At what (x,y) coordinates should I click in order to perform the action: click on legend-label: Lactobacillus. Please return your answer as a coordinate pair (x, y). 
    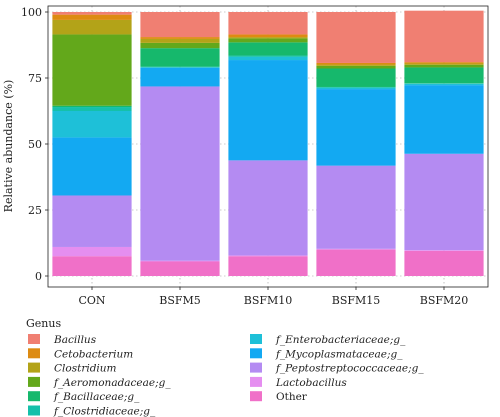
    Looking at the image, I should click on (311, 383).